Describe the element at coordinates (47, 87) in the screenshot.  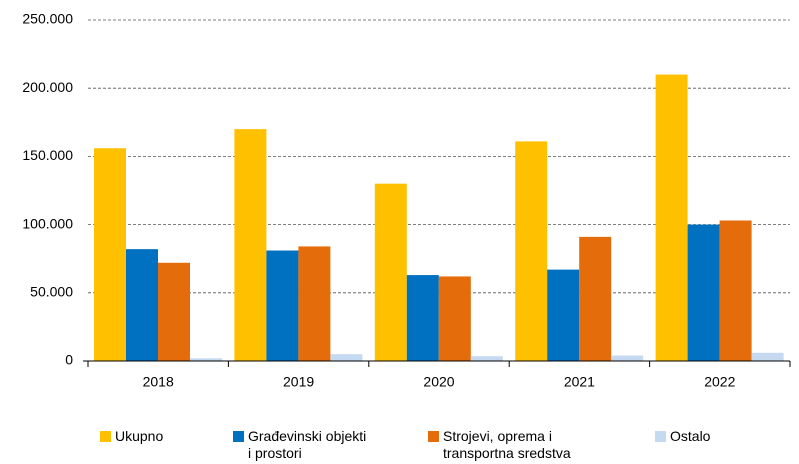
I see `y-tick-label: 200.000` at that location.